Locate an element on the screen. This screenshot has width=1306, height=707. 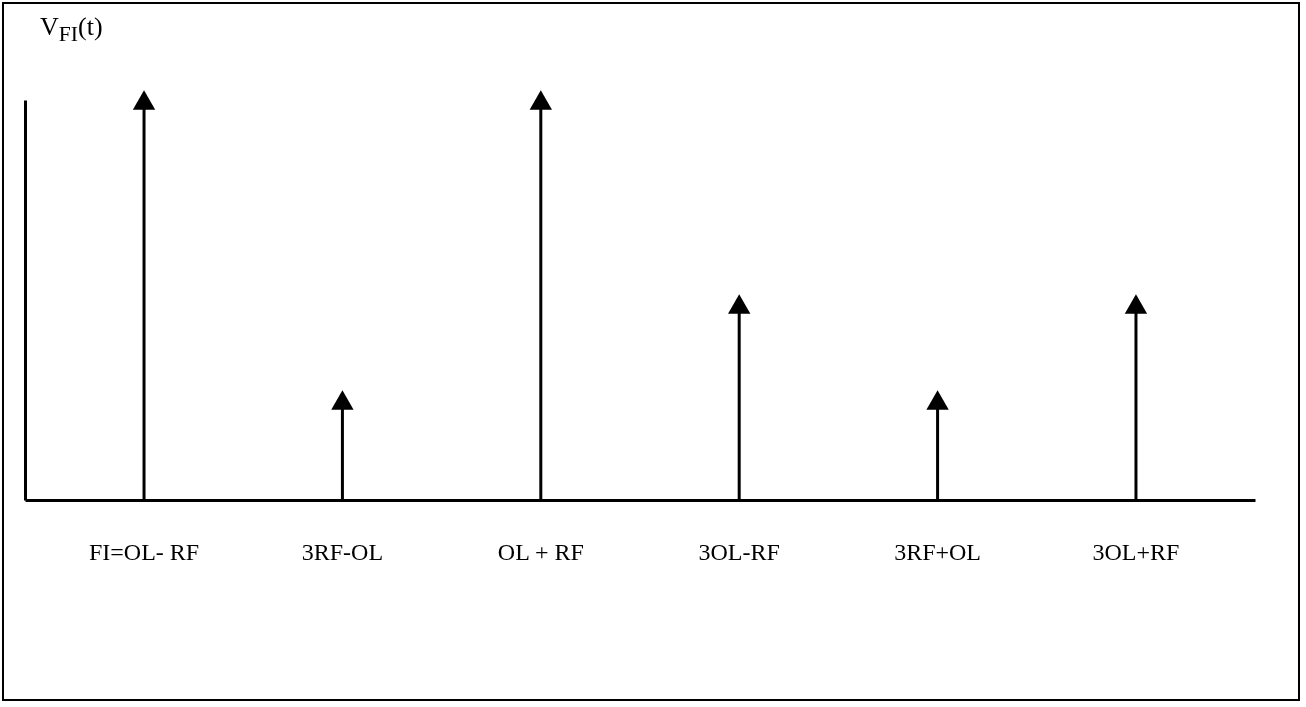
x-tick-label: 3RF-OL is located at coordinates (342, 551).